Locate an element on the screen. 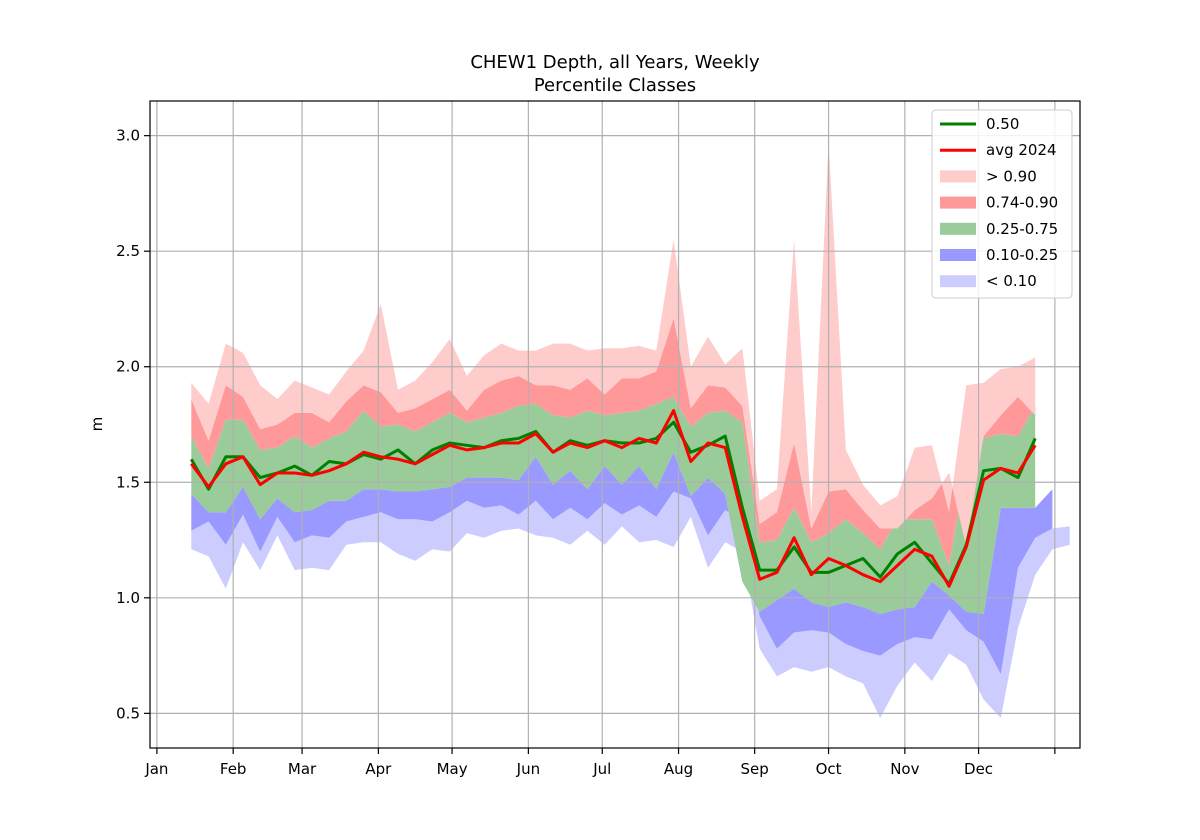 The height and width of the screenshot is (840, 1200). x-axis-ticks: Jan Feb Mar Apr May Jun Jul Aug Sep Oct Nov Dec is located at coordinates (600, 763).